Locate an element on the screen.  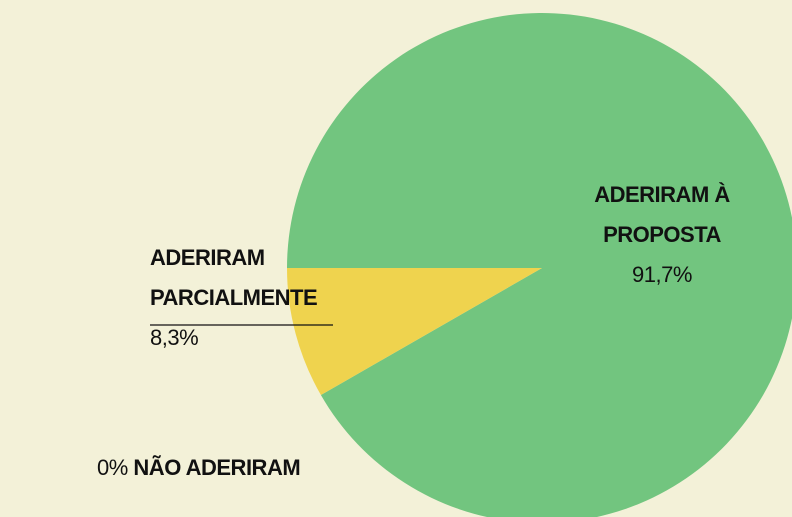
category-label: ADERIRAM PARCIALMENTE is located at coordinates (234, 277).